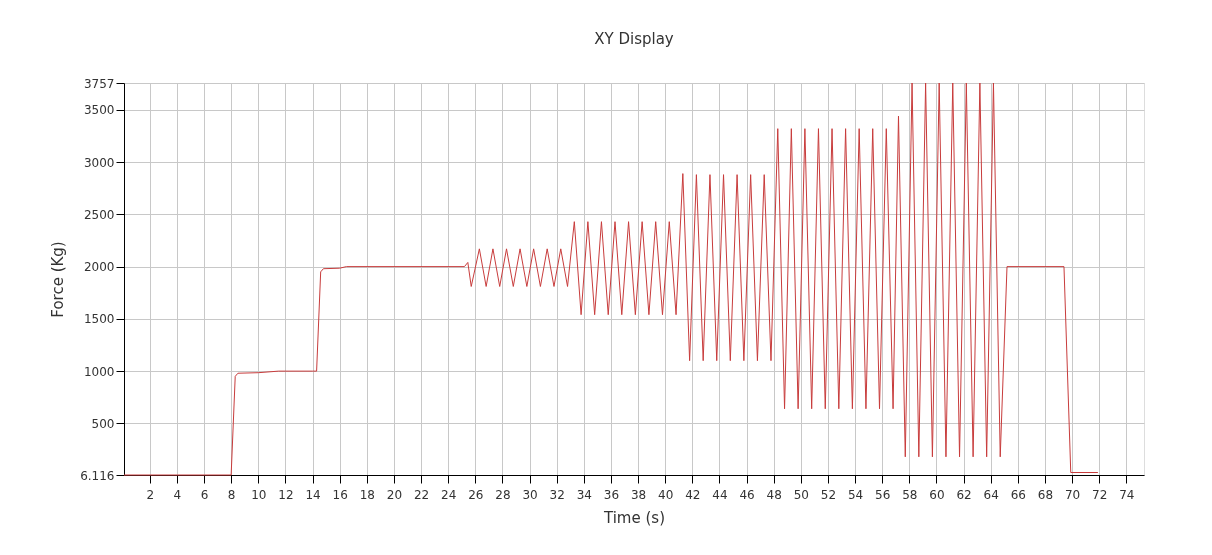 This screenshot has width=1212, height=555. What do you see at coordinates (99, 319) in the screenshot?
I see `y-tick-label: 1500` at bounding box center [99, 319].